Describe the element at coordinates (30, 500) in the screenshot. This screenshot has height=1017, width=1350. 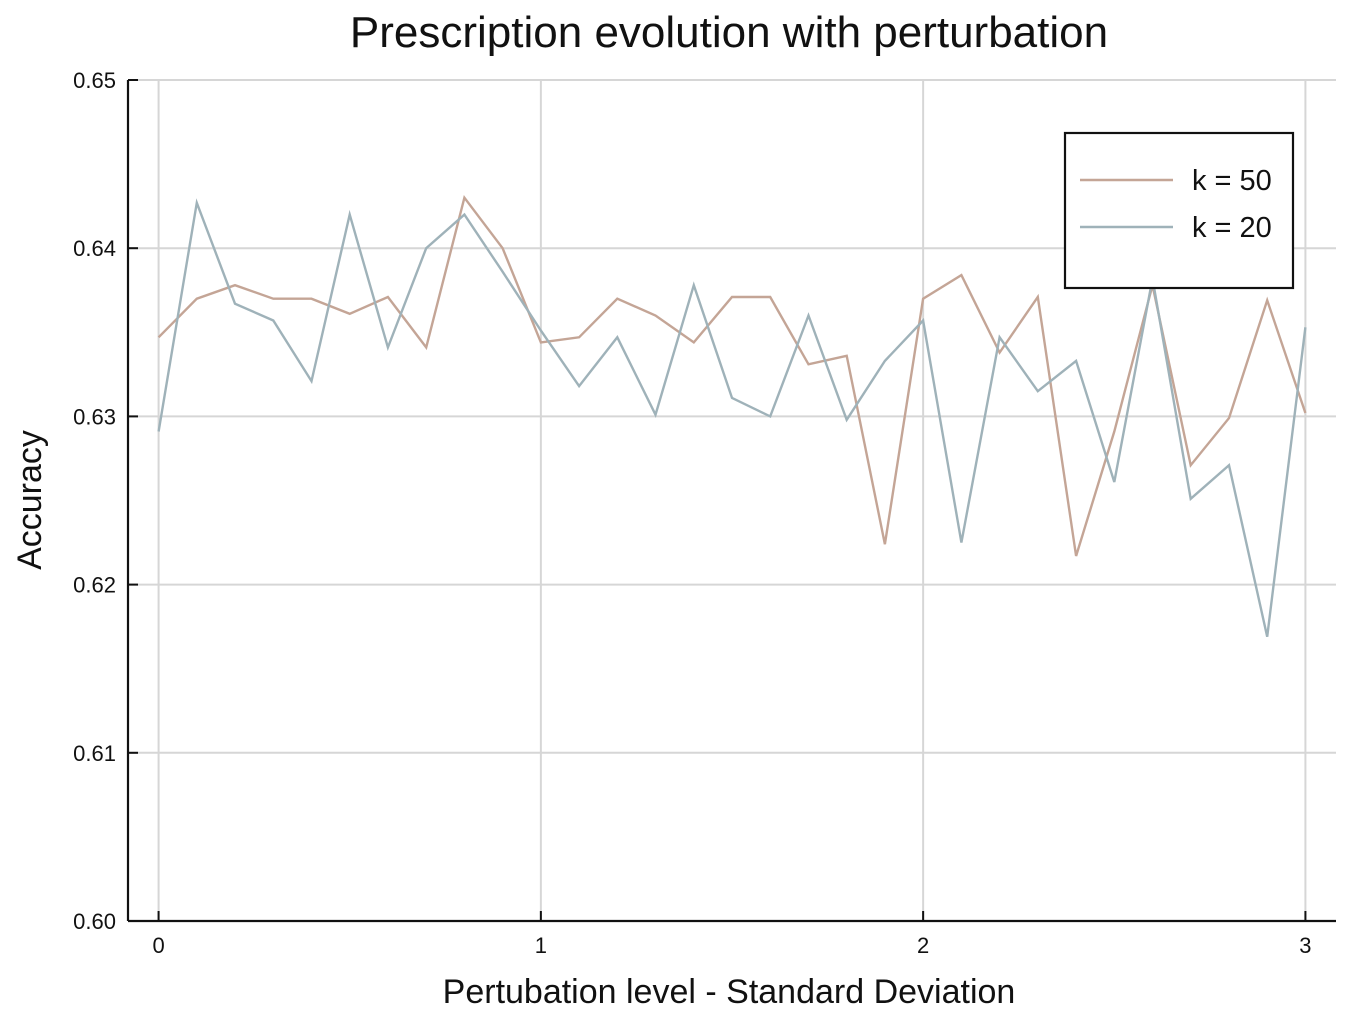
I see `y-axis-label: Accuracy` at that location.